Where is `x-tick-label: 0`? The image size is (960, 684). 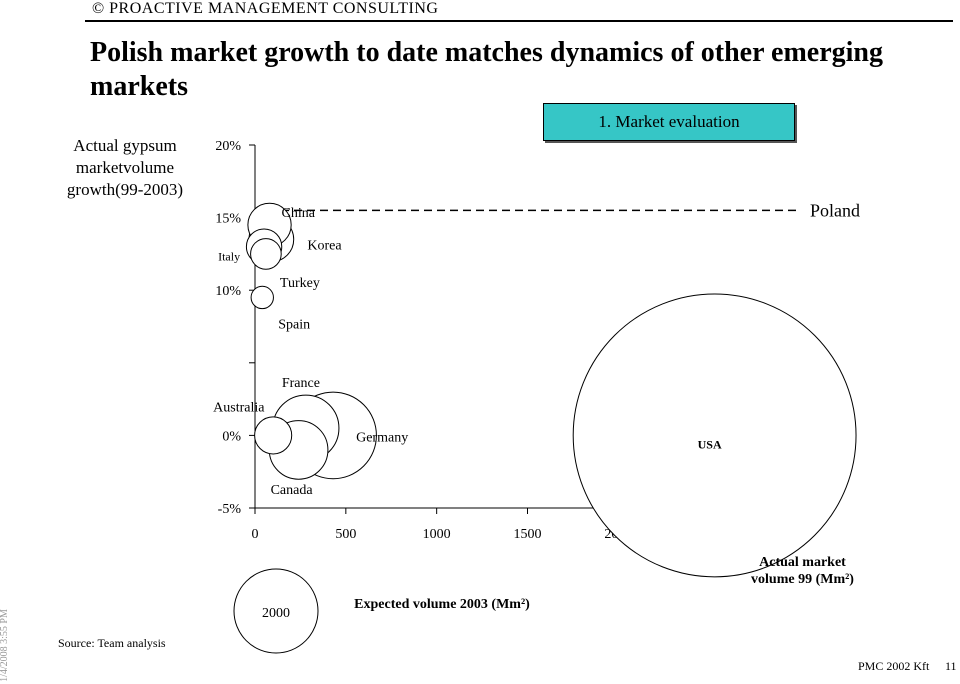 x-tick-label: 0 is located at coordinates (255, 534).